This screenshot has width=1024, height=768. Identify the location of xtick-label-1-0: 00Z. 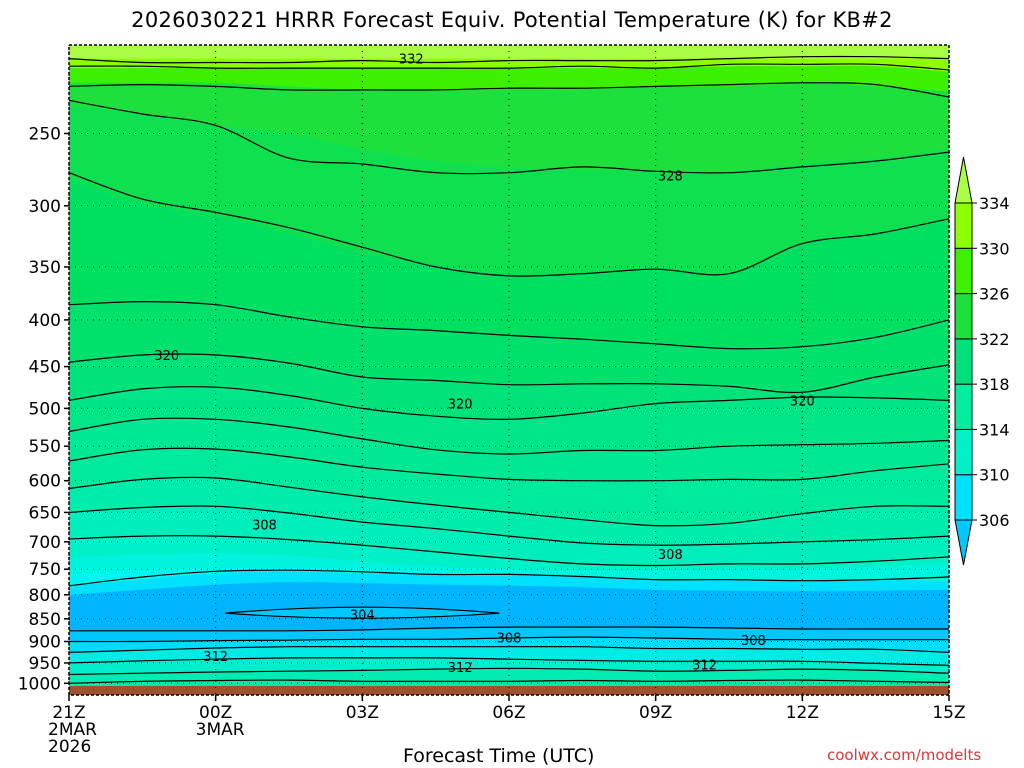
(215, 713).